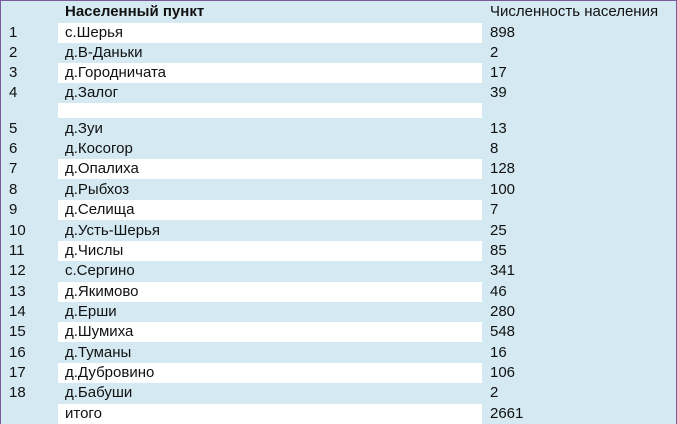 The height and width of the screenshot is (424, 677). I want to click on row-population: 280, so click(503, 311).